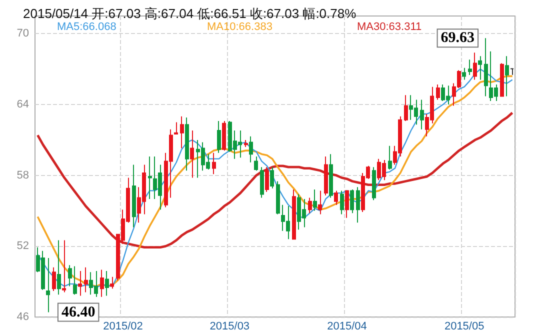 This screenshot has height=333, width=548. I want to click on y-tick-label: 70, so click(22, 34).